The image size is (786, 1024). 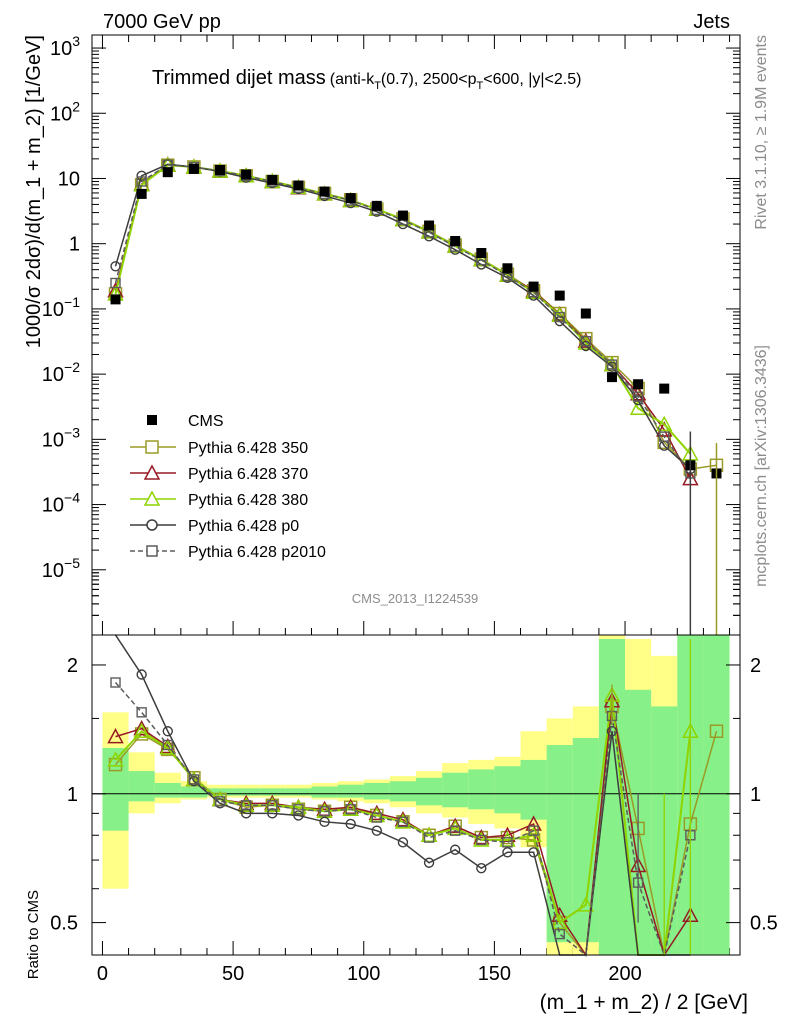 I want to click on x-axis: 0 50 100 150 200, so click(x=369, y=974).